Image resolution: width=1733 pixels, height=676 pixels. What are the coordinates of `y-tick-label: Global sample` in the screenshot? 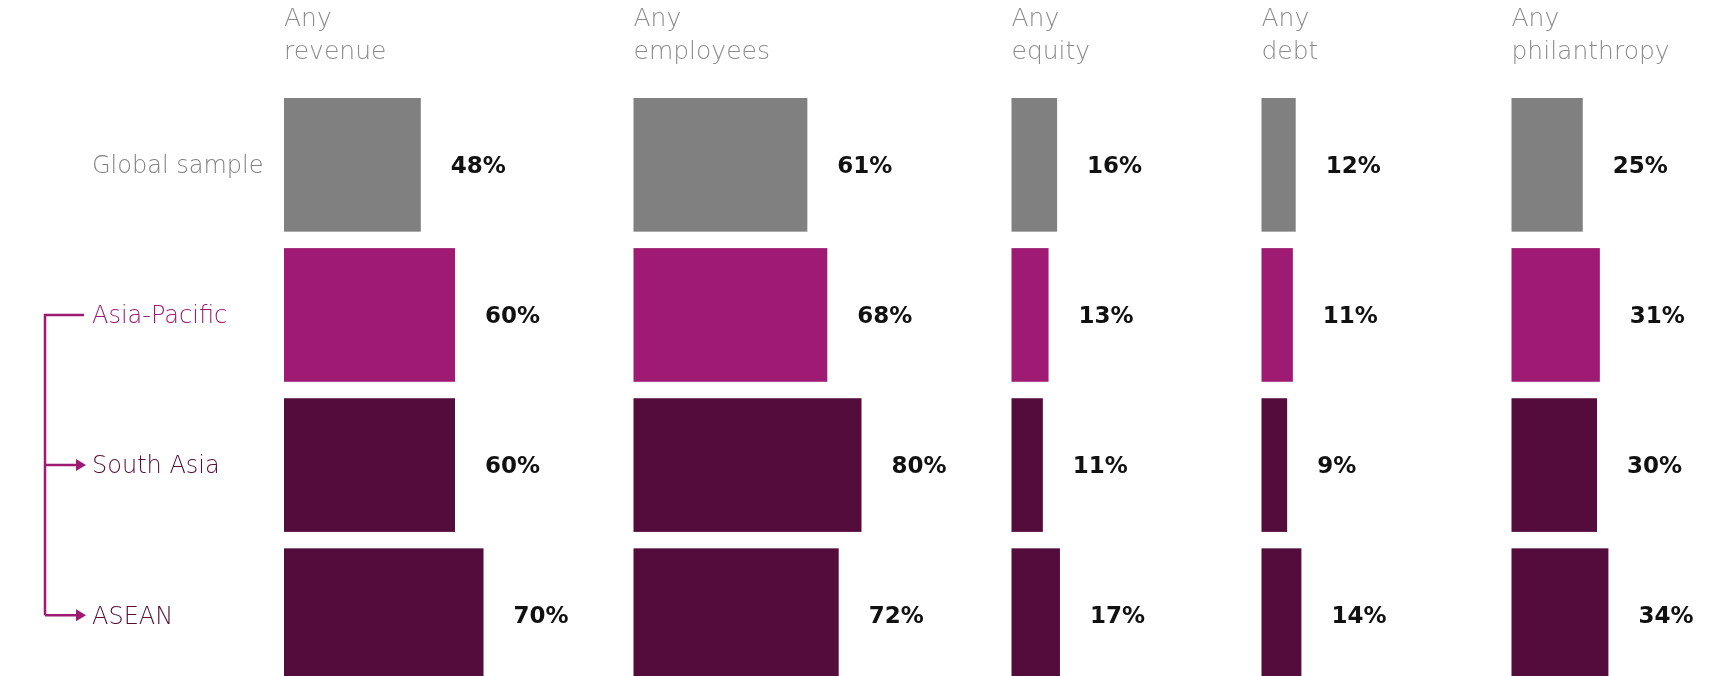 It's located at (178, 165).